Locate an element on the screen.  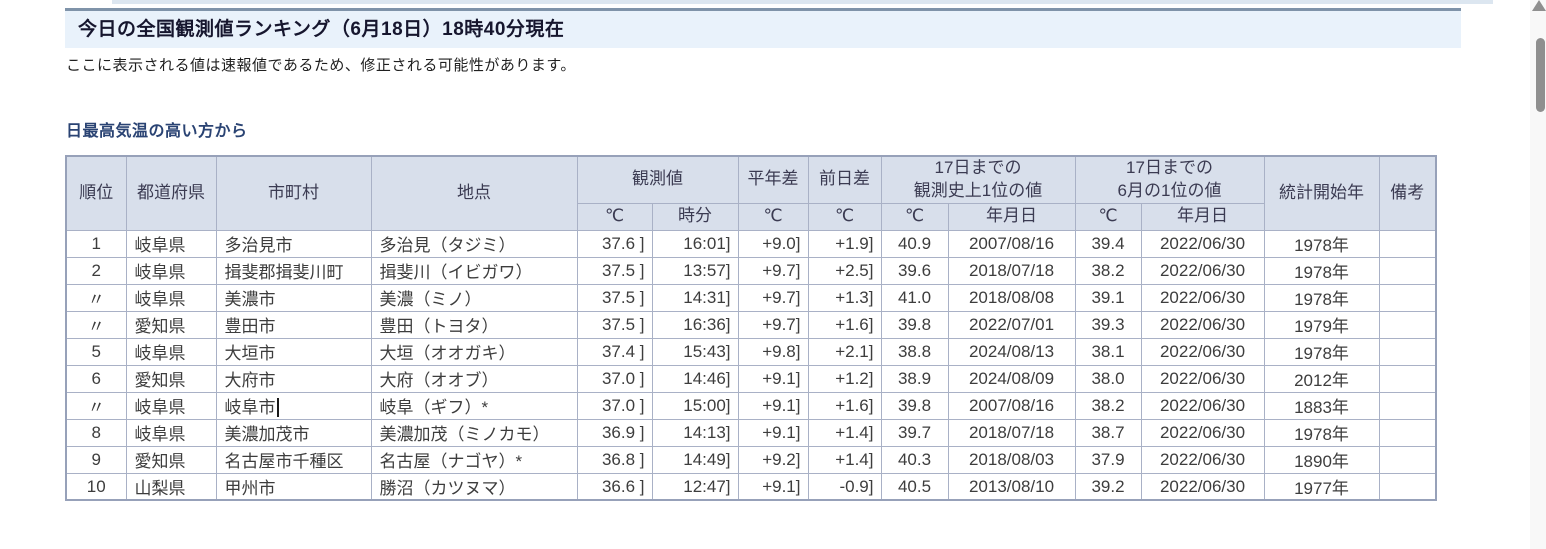
header-june-value: 17日までの 6月の1位の値 is located at coordinates (1169, 179).